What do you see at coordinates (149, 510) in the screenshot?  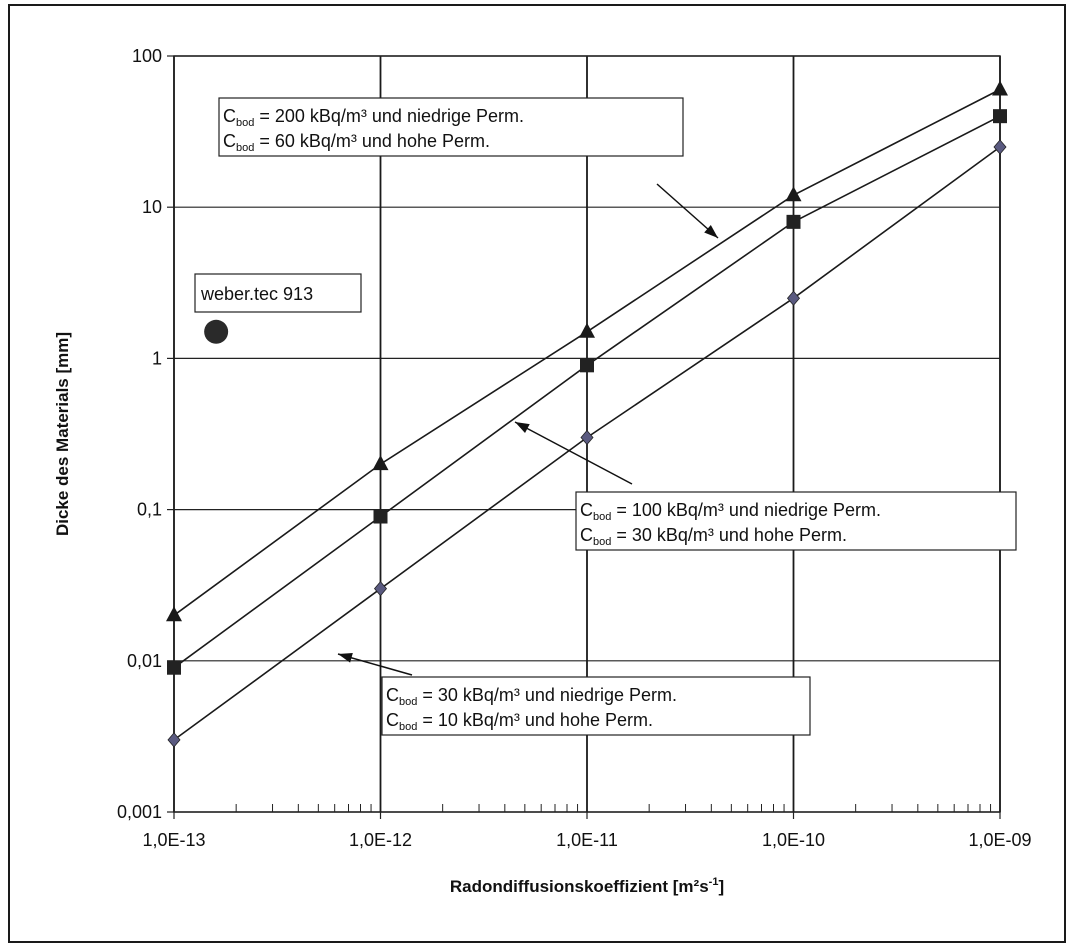 I see `y-tick-label: 0,1` at bounding box center [149, 510].